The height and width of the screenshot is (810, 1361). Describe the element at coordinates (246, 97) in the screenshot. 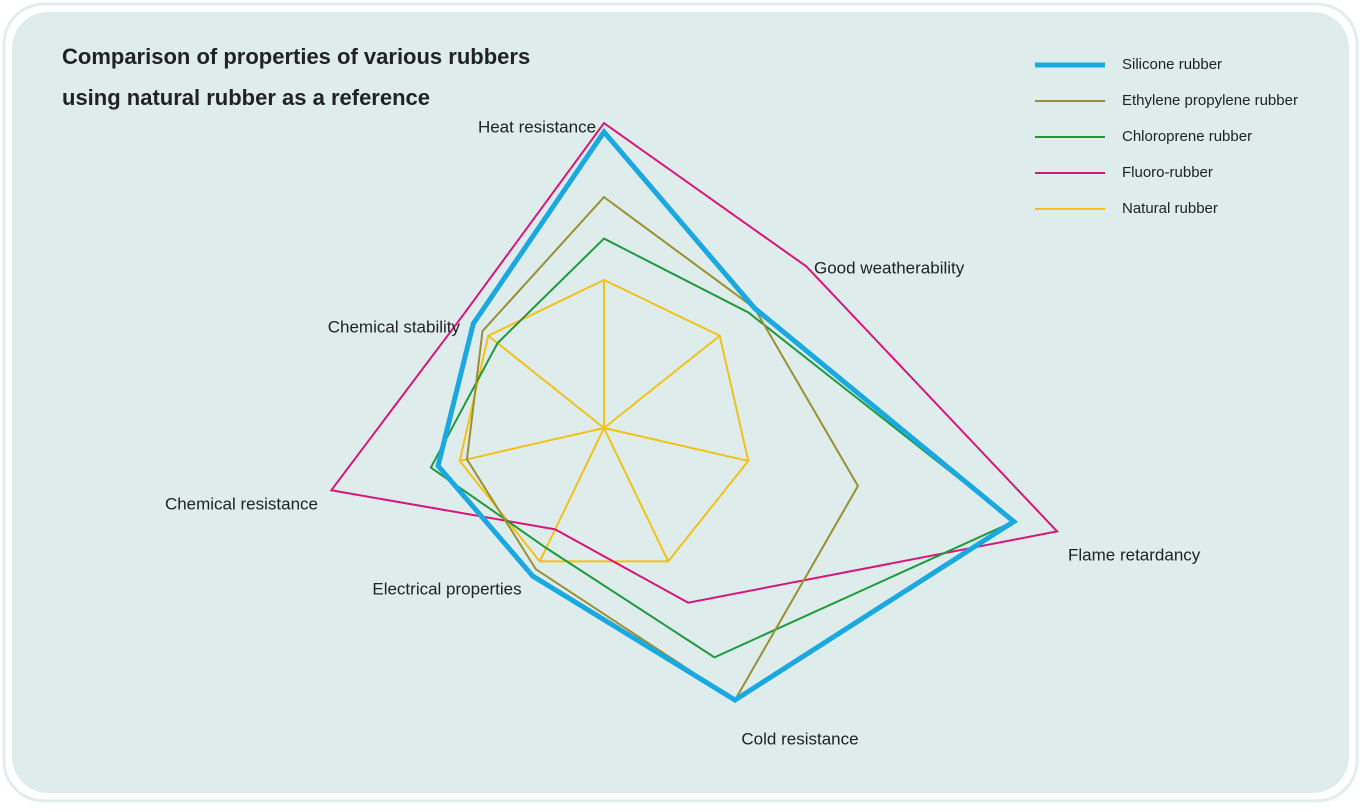

I see `chart-title: using natural rubber as a reference` at that location.